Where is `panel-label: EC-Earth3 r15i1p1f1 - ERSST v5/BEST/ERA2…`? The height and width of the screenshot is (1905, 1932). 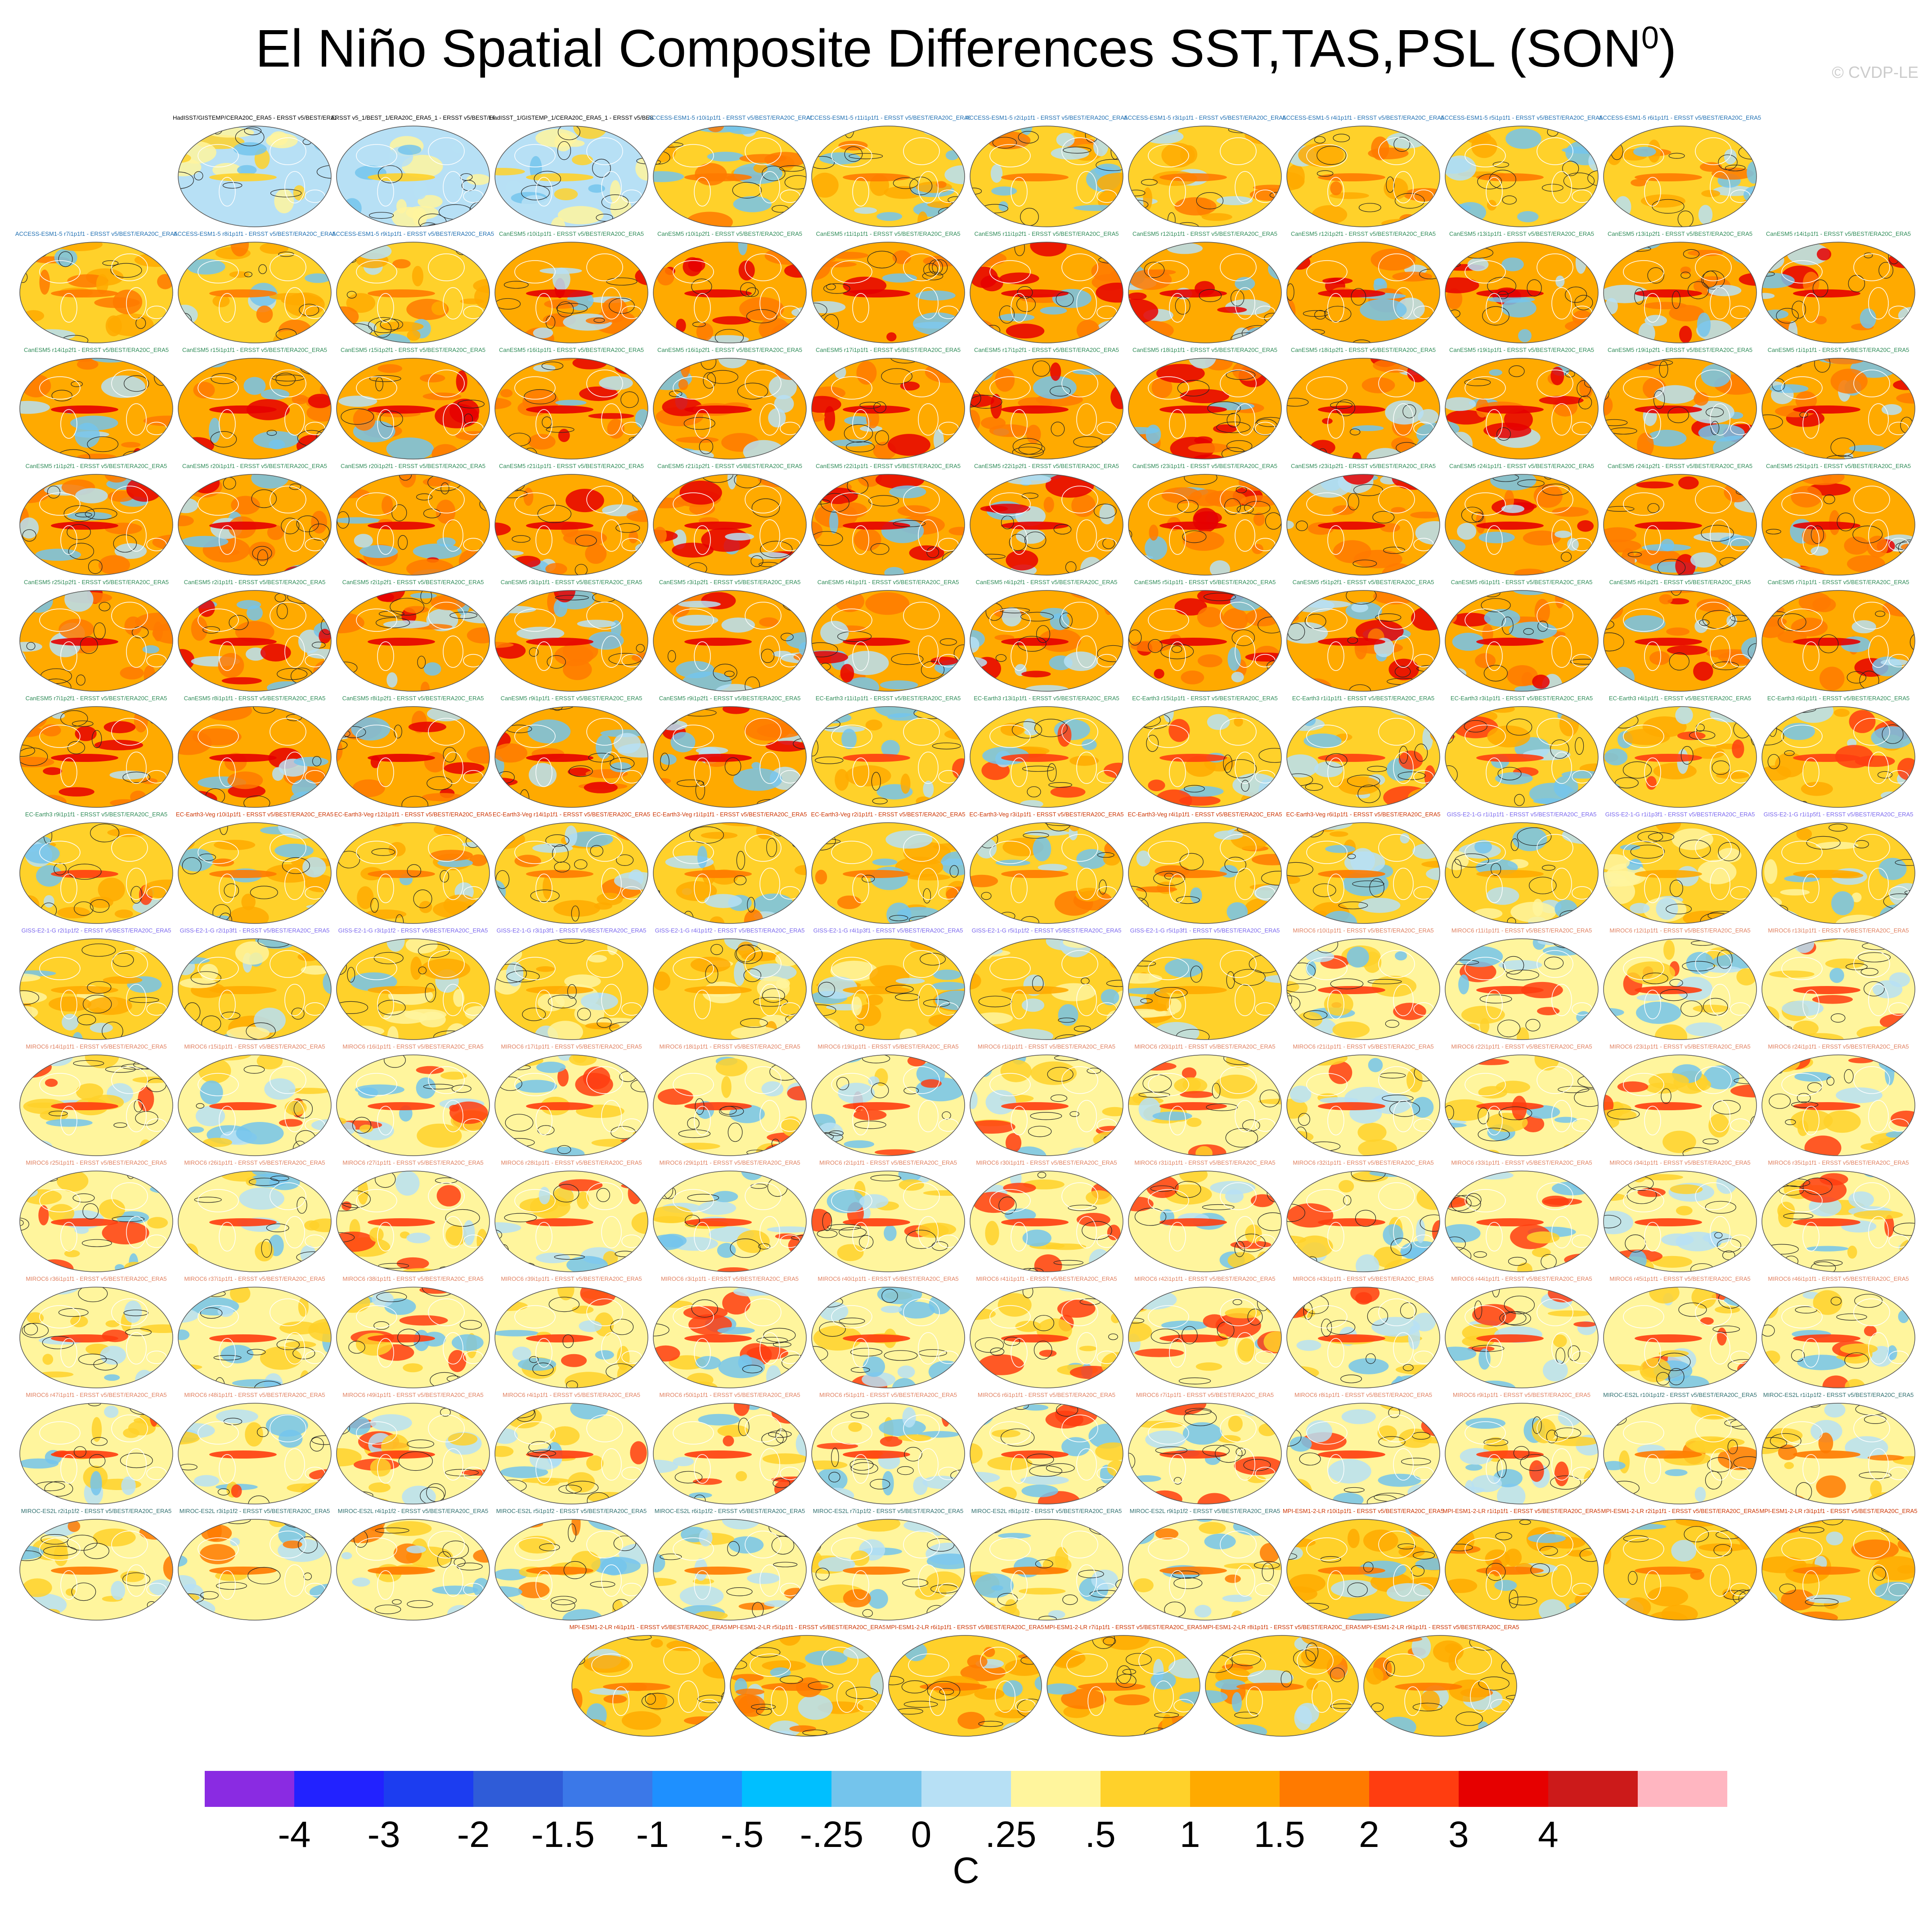
panel-label: EC-Earth3 r15i1p1f1 - ERSST v5/BEST/ERA2… is located at coordinates (1205, 698).